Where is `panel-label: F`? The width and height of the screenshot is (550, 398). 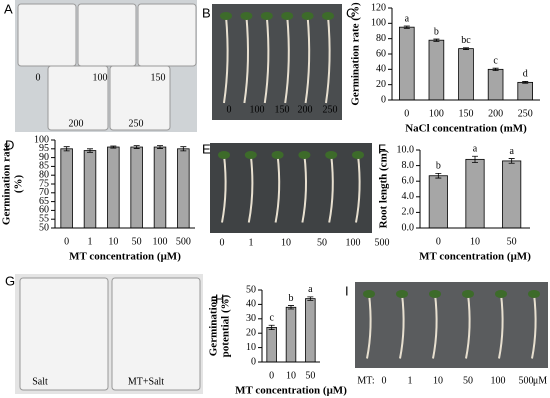 panel-label: F is located at coordinates (382, 148).